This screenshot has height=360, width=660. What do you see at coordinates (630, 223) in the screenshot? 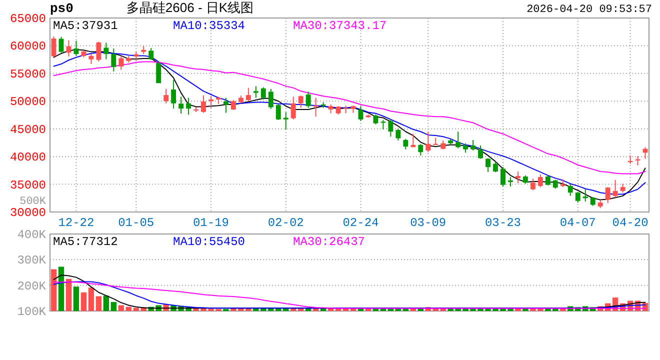
I see `x-tick-label: 04-20` at bounding box center [630, 223].